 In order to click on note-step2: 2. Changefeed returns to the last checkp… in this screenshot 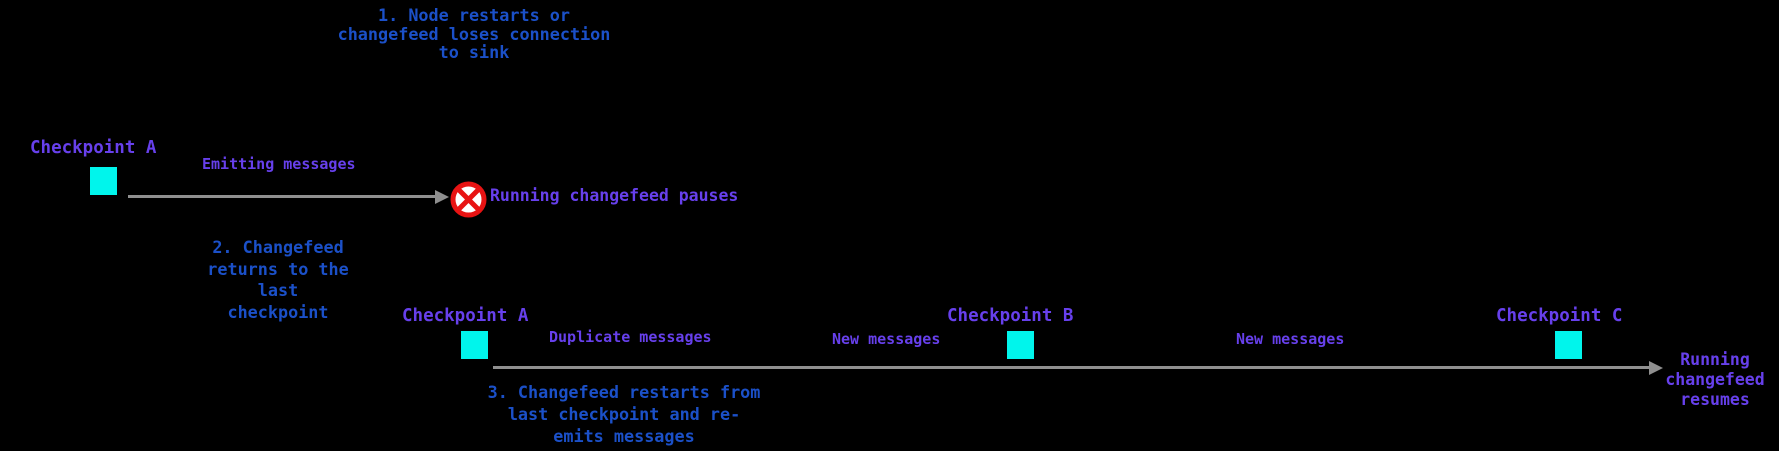, I will do `click(278, 279)`.